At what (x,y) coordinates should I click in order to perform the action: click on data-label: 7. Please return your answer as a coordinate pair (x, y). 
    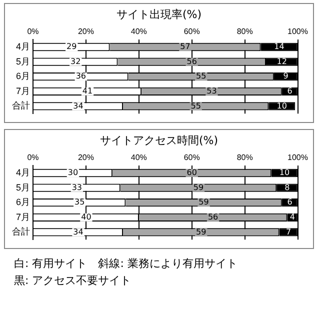
    Looking at the image, I should click on (289, 231).